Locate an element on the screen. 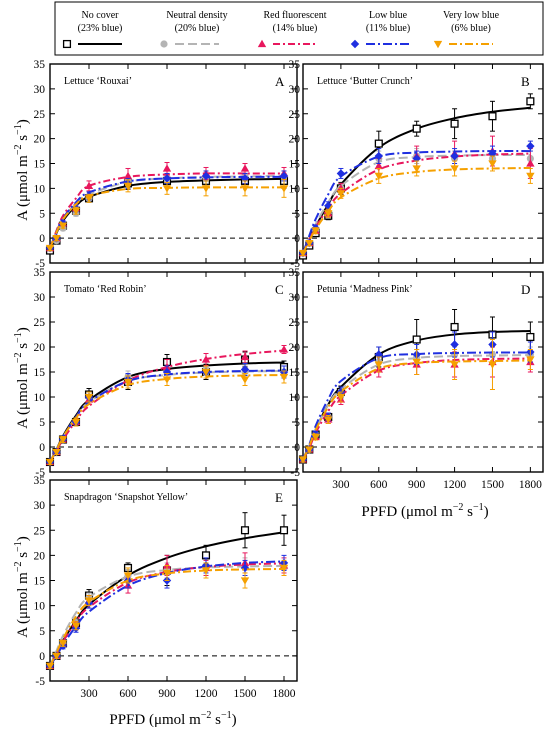 This screenshot has width=550, height=733. legend-label-line1: Red fluorescent is located at coordinates (294, 15).